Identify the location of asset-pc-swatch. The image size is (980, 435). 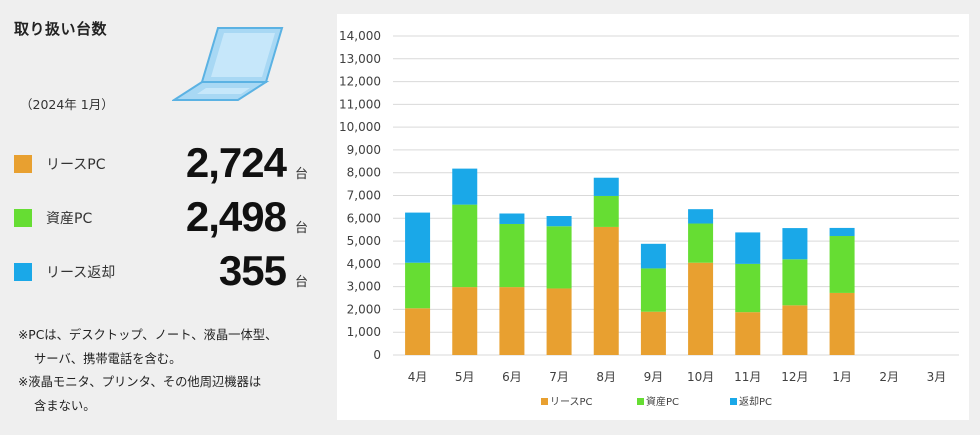
(23, 218).